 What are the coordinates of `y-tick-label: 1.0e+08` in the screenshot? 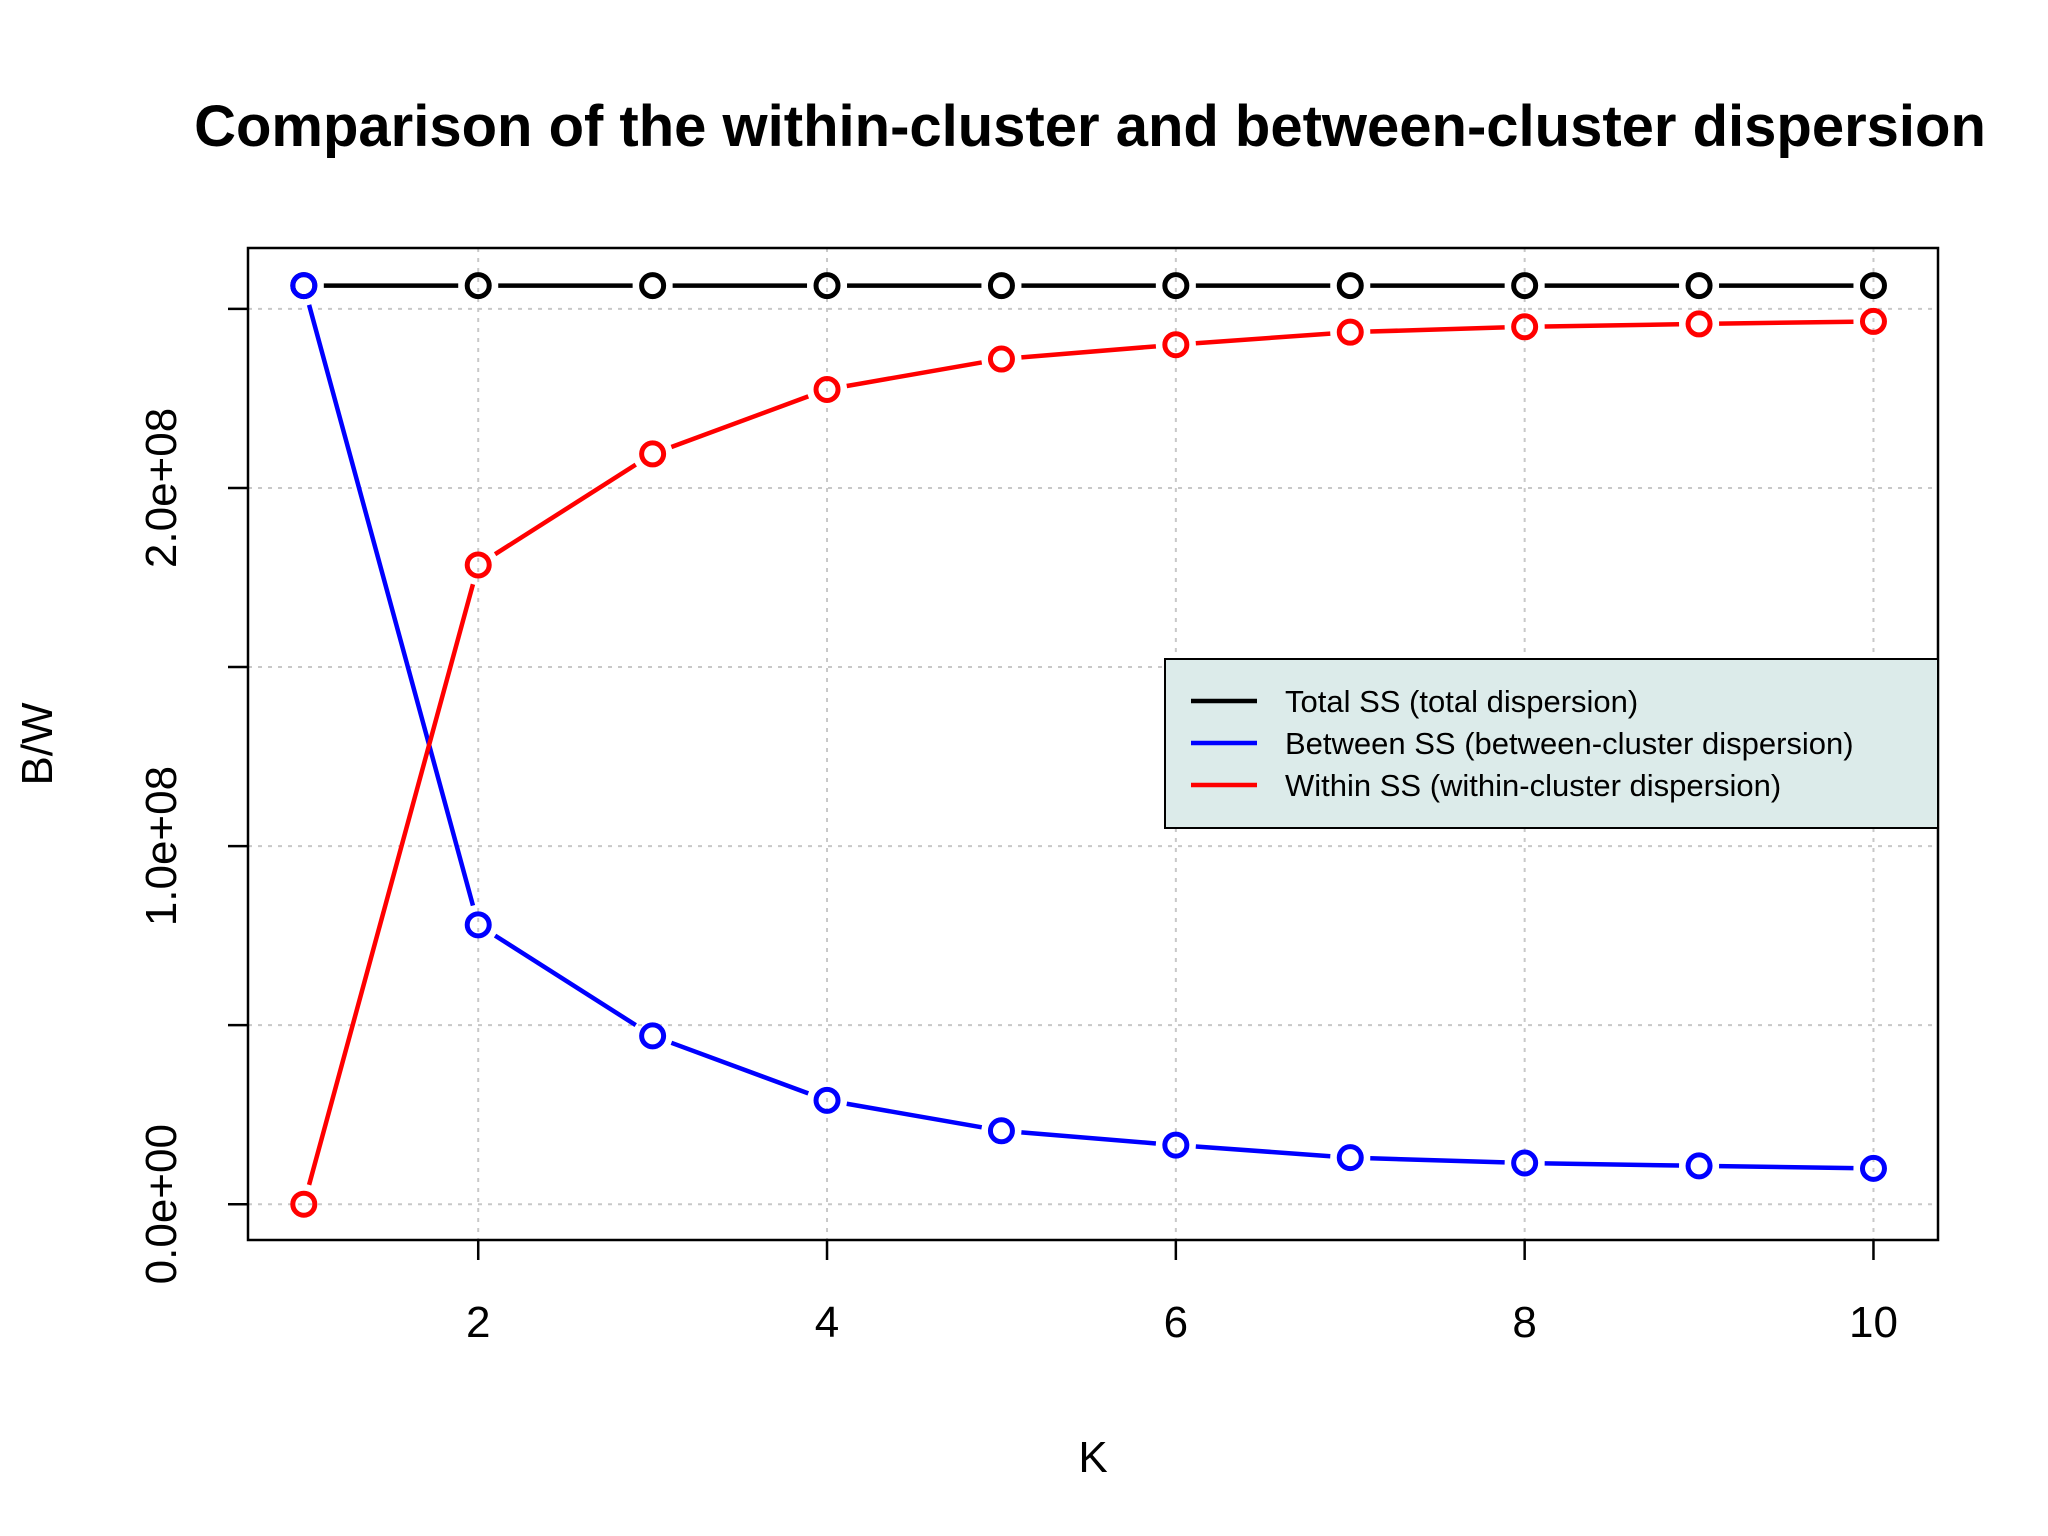 It's located at (161, 846).